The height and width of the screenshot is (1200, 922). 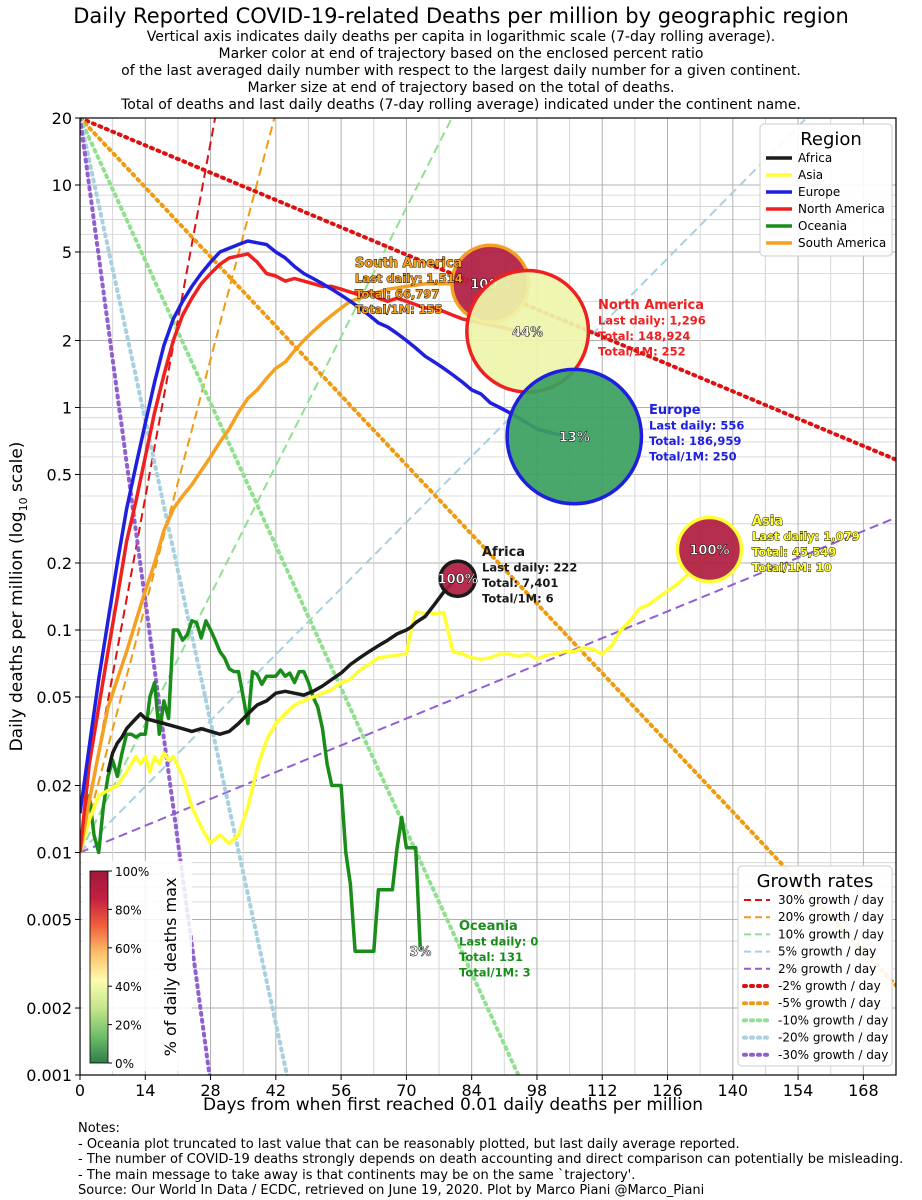 What do you see at coordinates (827, 952) in the screenshot?
I see `legend-label: 5% growth / day` at bounding box center [827, 952].